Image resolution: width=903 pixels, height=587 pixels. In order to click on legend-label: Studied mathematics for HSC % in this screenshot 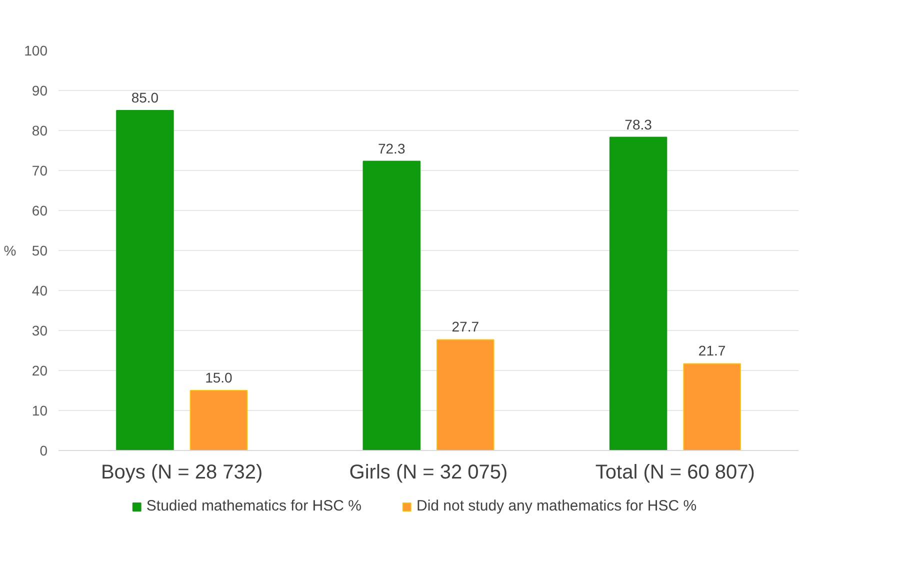, I will do `click(254, 506)`.